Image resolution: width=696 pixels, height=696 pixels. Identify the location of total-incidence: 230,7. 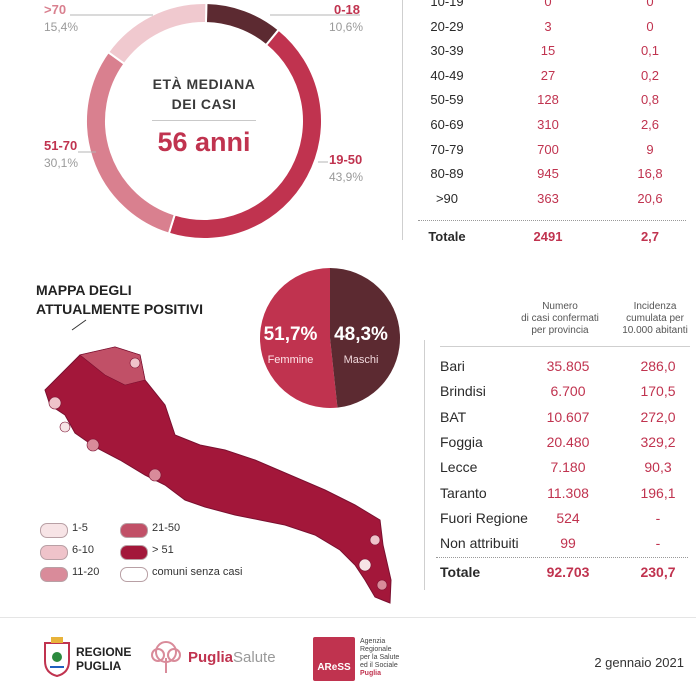
(658, 572).